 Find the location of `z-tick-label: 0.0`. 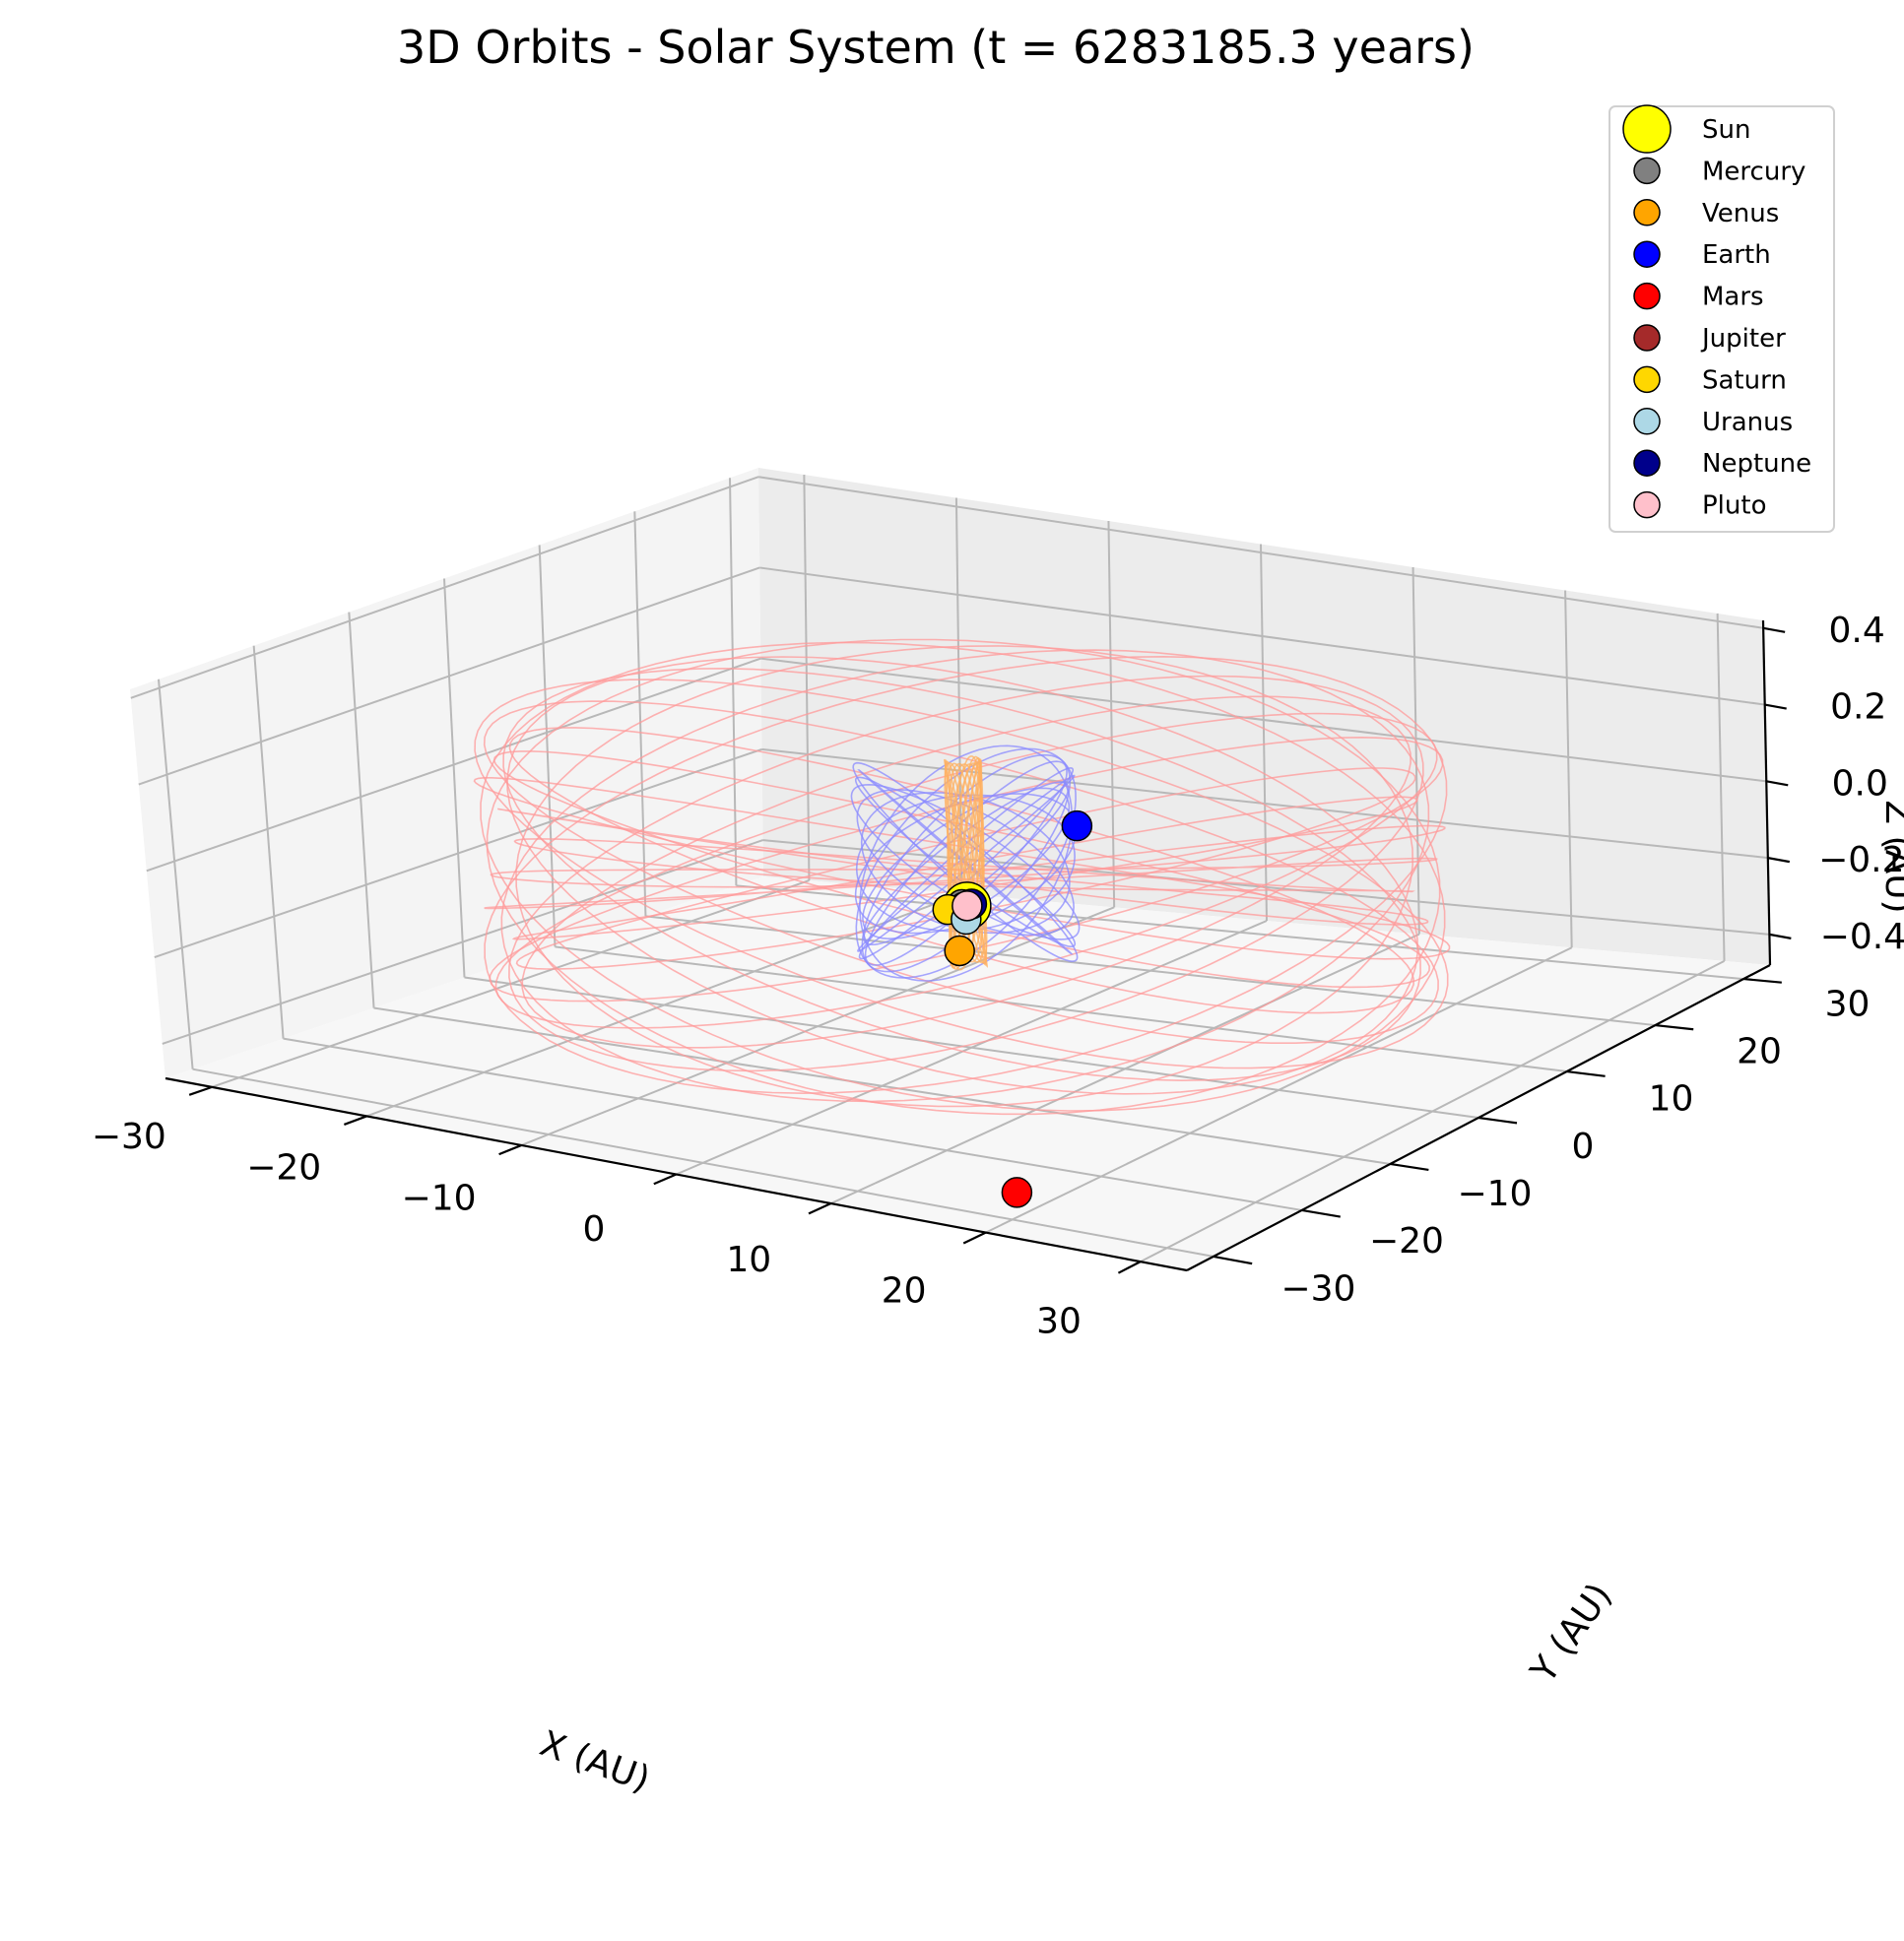

z-tick-label: 0.0 is located at coordinates (1860, 783).